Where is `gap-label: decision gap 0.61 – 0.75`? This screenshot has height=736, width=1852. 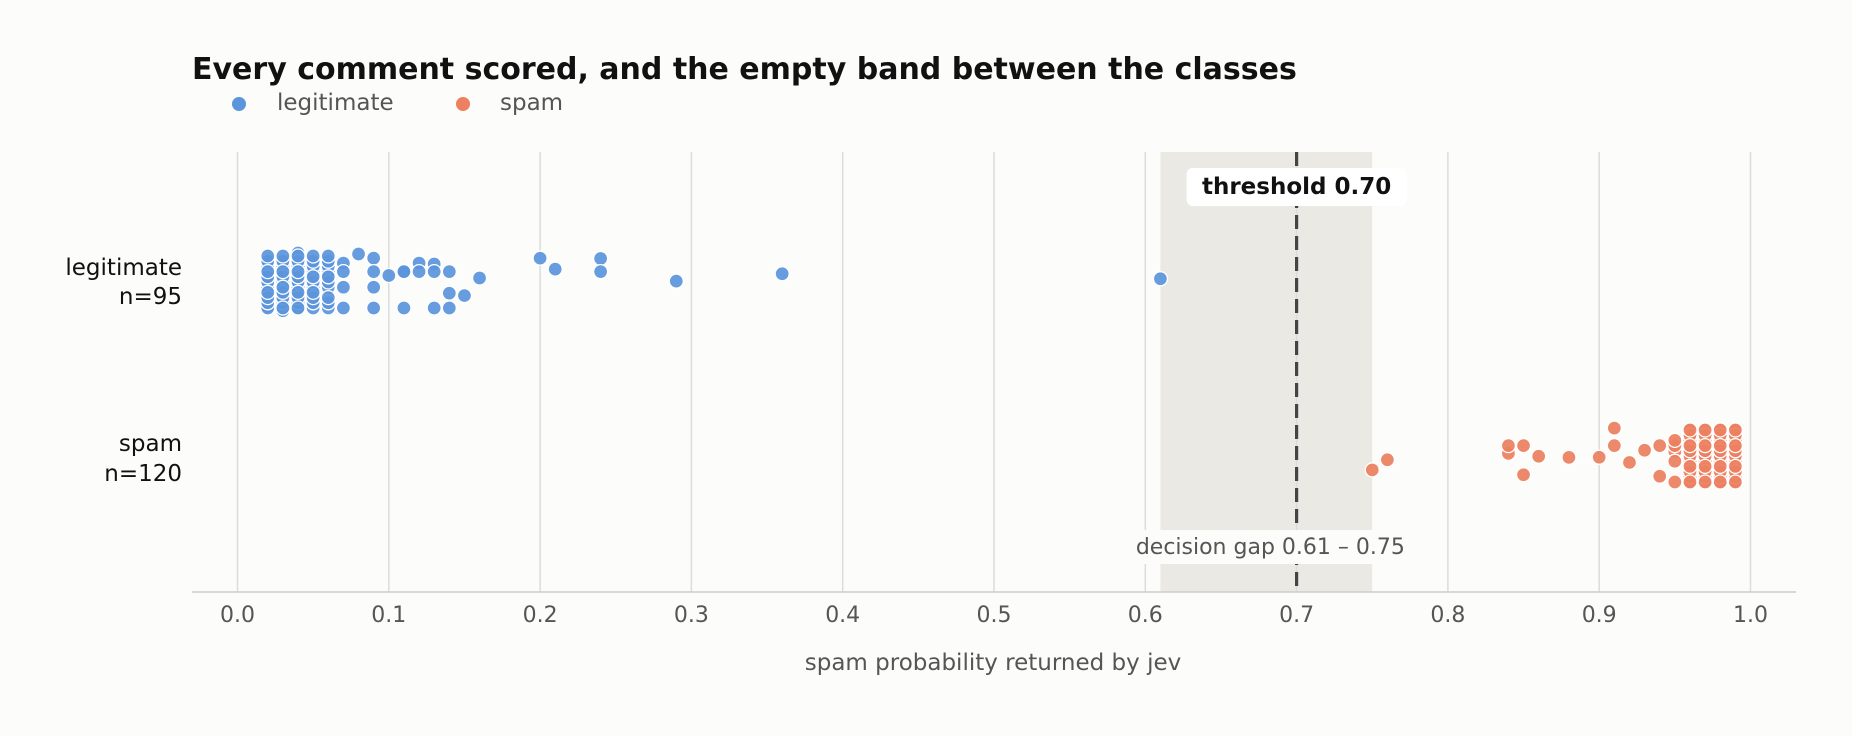 gap-label: decision gap 0.61 – 0.75 is located at coordinates (1270, 547).